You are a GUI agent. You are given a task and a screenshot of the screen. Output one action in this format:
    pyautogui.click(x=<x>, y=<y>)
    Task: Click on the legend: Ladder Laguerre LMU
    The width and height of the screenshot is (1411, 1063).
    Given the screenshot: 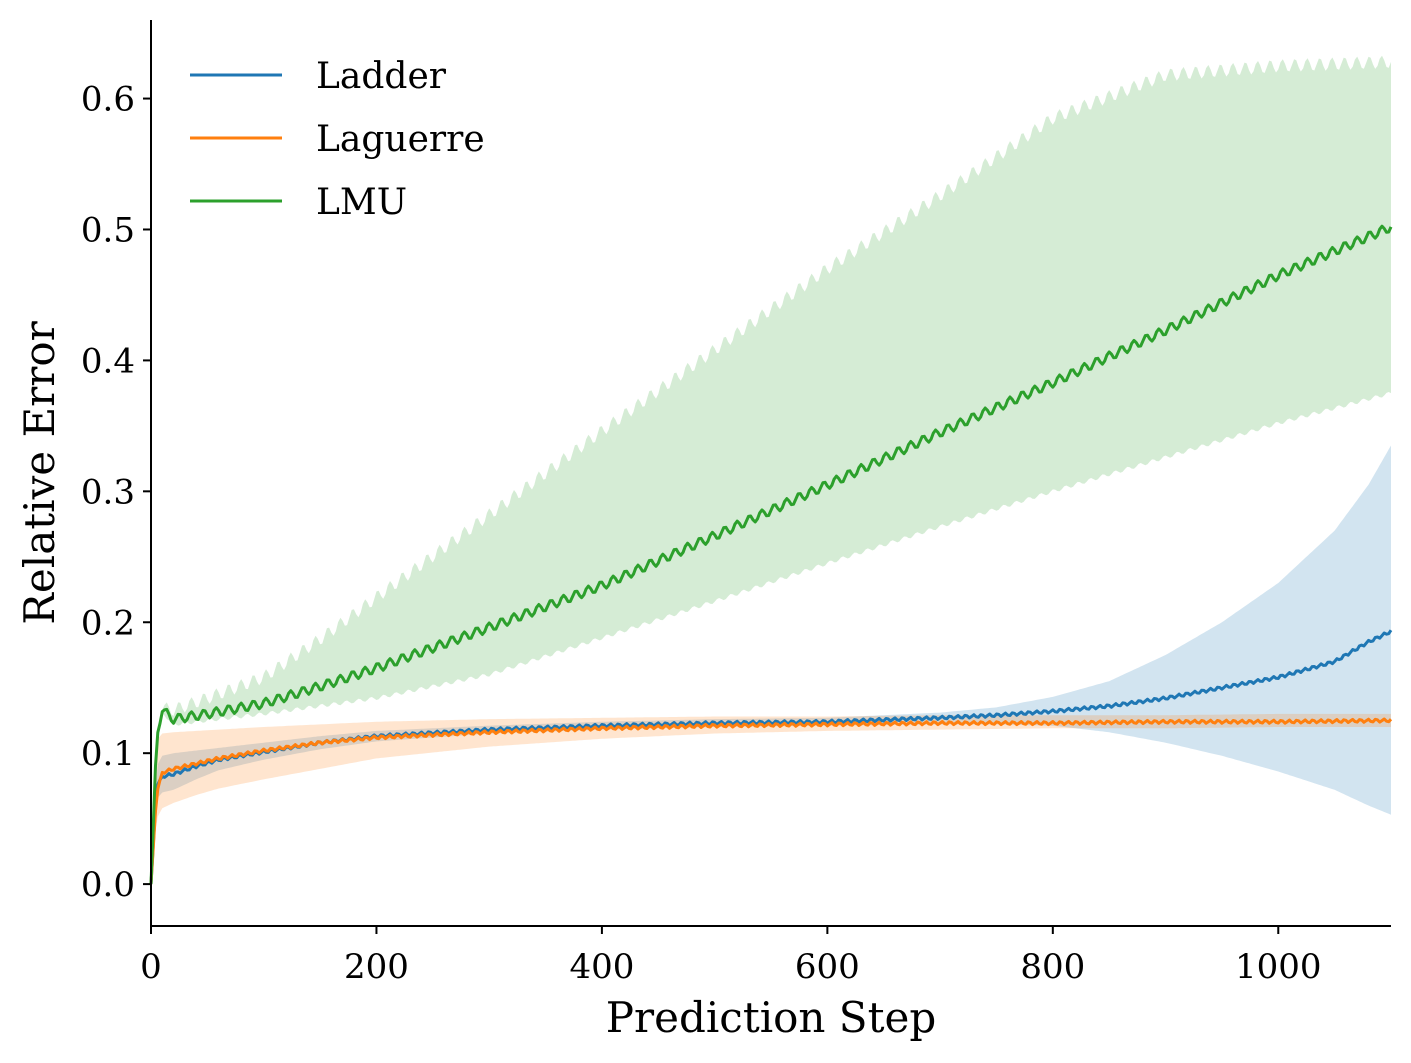 What is the action you would take?
    pyautogui.click(x=337, y=139)
    